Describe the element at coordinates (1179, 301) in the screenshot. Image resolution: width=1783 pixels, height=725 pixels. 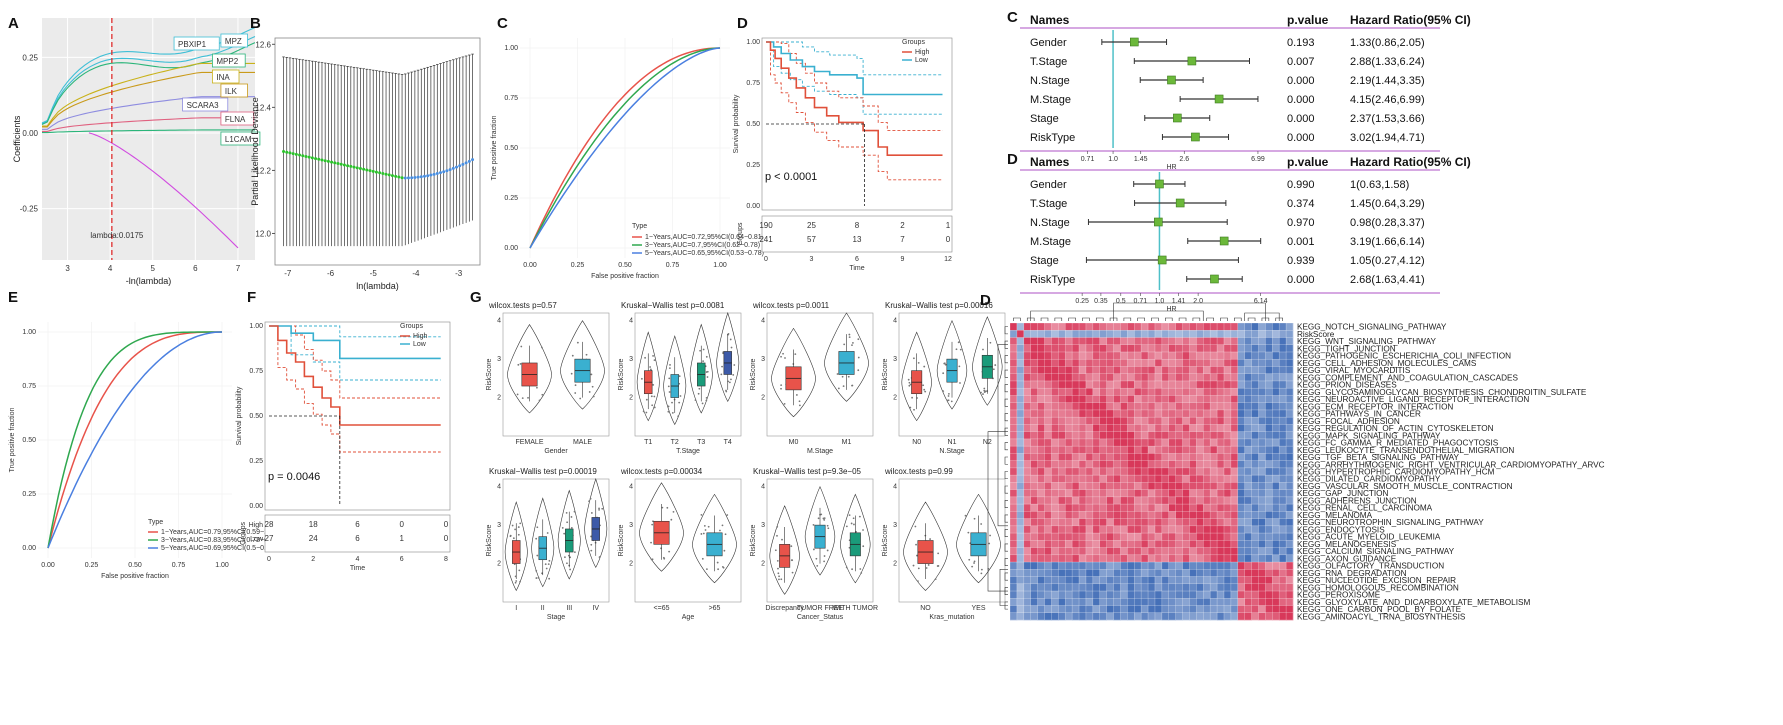
I see `x-tick-label: 1.41` at that location.